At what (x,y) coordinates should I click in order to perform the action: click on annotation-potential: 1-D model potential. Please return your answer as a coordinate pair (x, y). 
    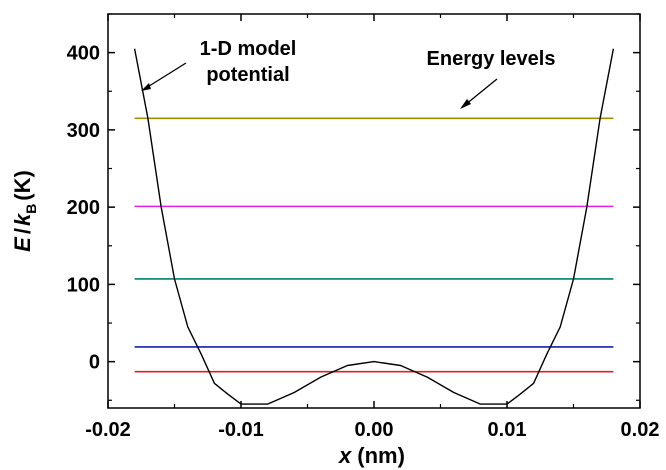
    Looking at the image, I should click on (218, 64).